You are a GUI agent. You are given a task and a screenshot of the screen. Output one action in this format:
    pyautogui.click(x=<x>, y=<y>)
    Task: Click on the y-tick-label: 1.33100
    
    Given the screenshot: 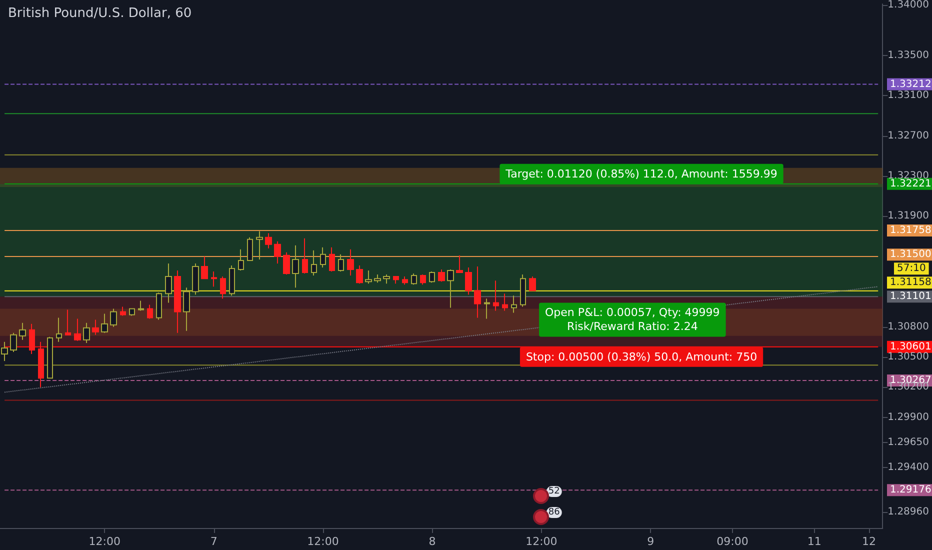 What is the action you would take?
    pyautogui.click(x=909, y=96)
    